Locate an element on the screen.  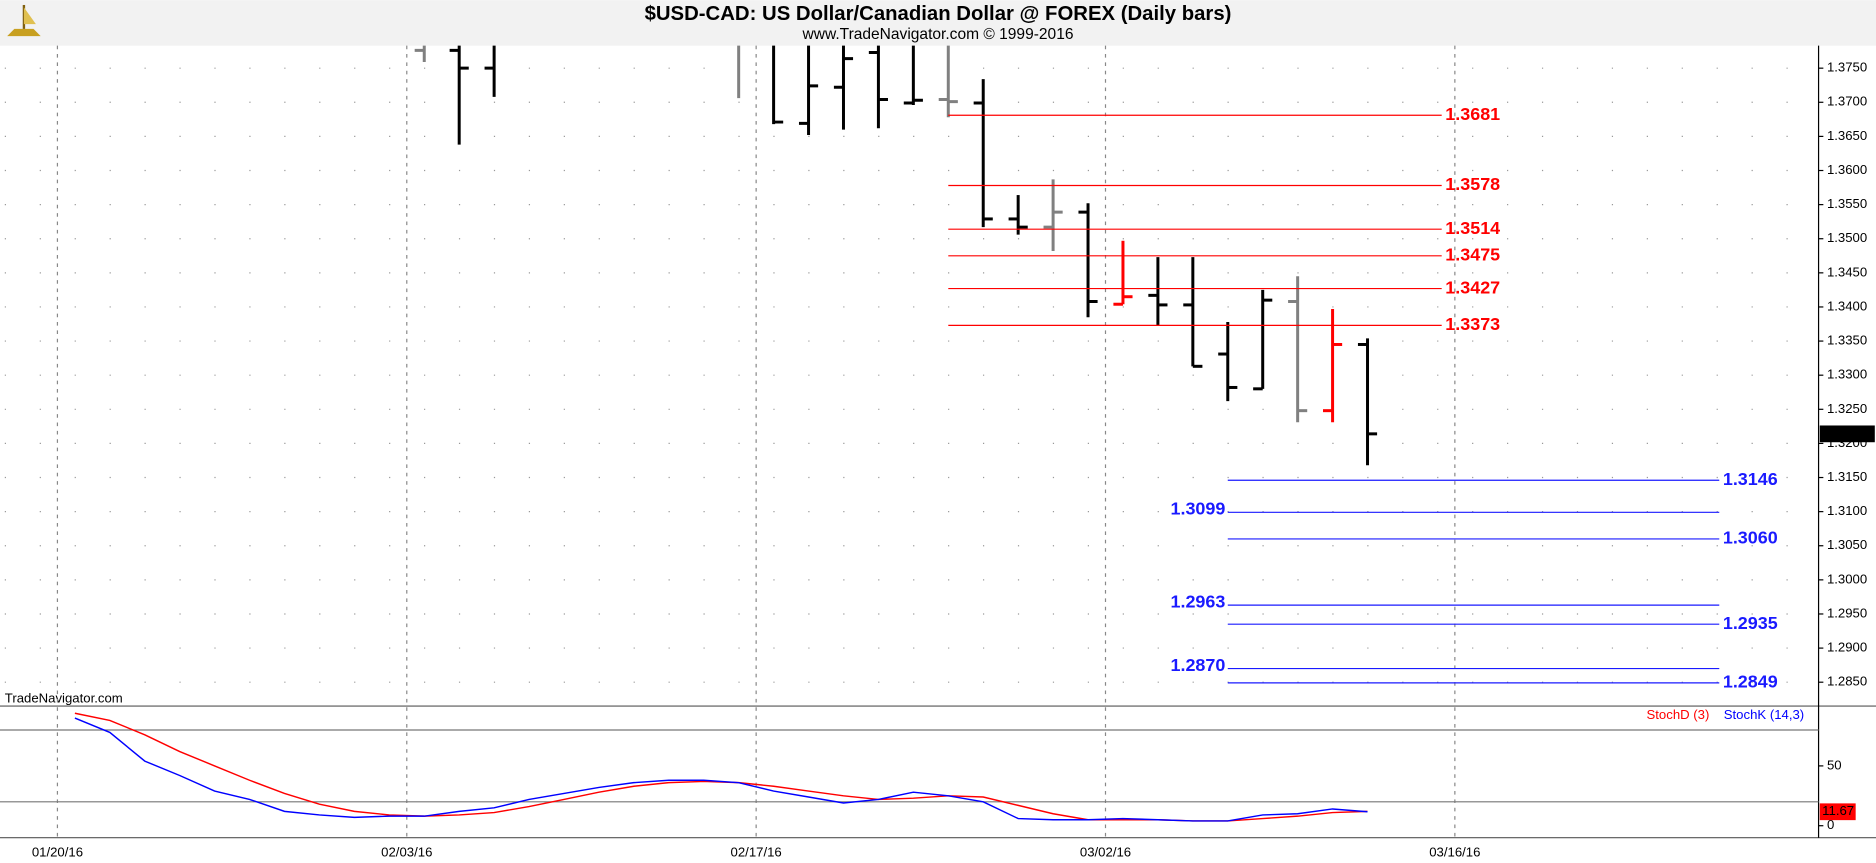
chart-subtitle: www.TradeNavigator.com © 1999-2016 is located at coordinates (938, 34).